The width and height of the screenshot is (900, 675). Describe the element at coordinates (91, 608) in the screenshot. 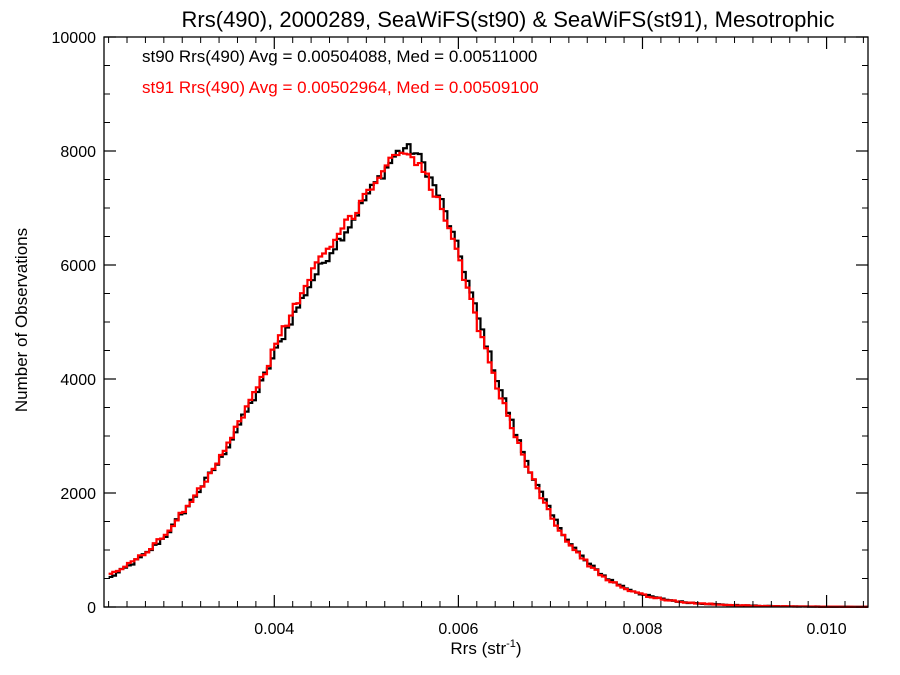

I see `y-tick-label: 0` at that location.